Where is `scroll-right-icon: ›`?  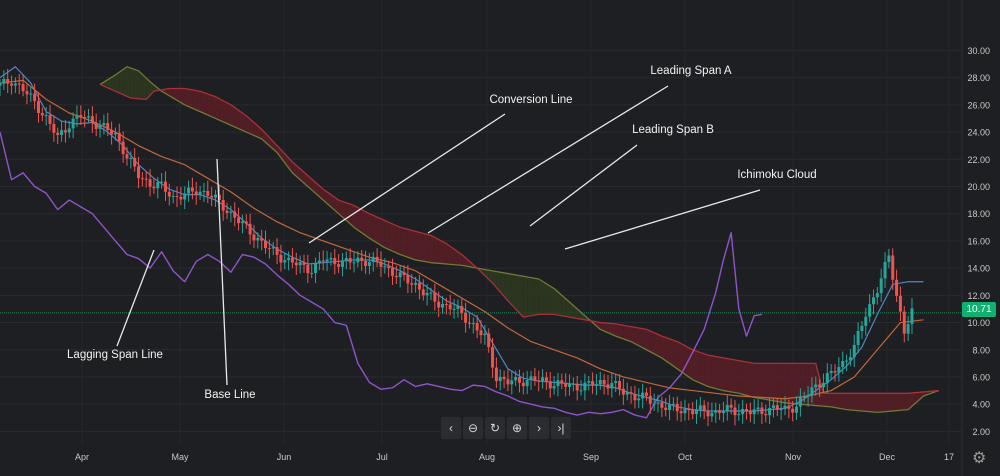
scroll-right-icon: › is located at coordinates (539, 428).